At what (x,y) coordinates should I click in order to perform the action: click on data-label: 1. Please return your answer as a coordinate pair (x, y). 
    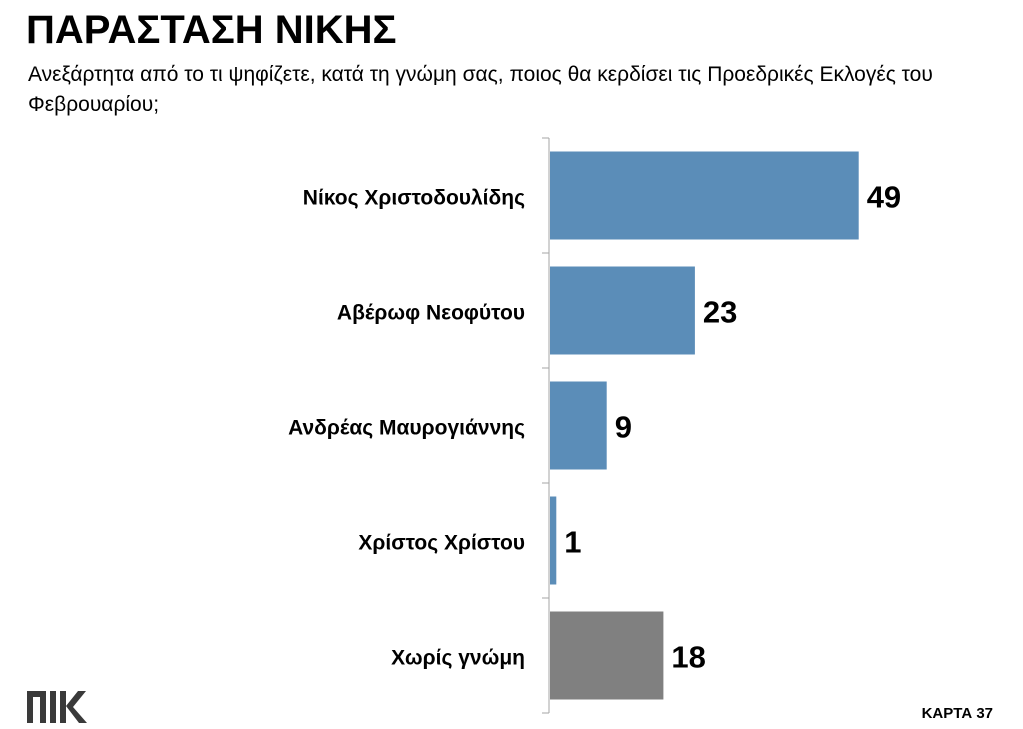
    Looking at the image, I should click on (572, 542).